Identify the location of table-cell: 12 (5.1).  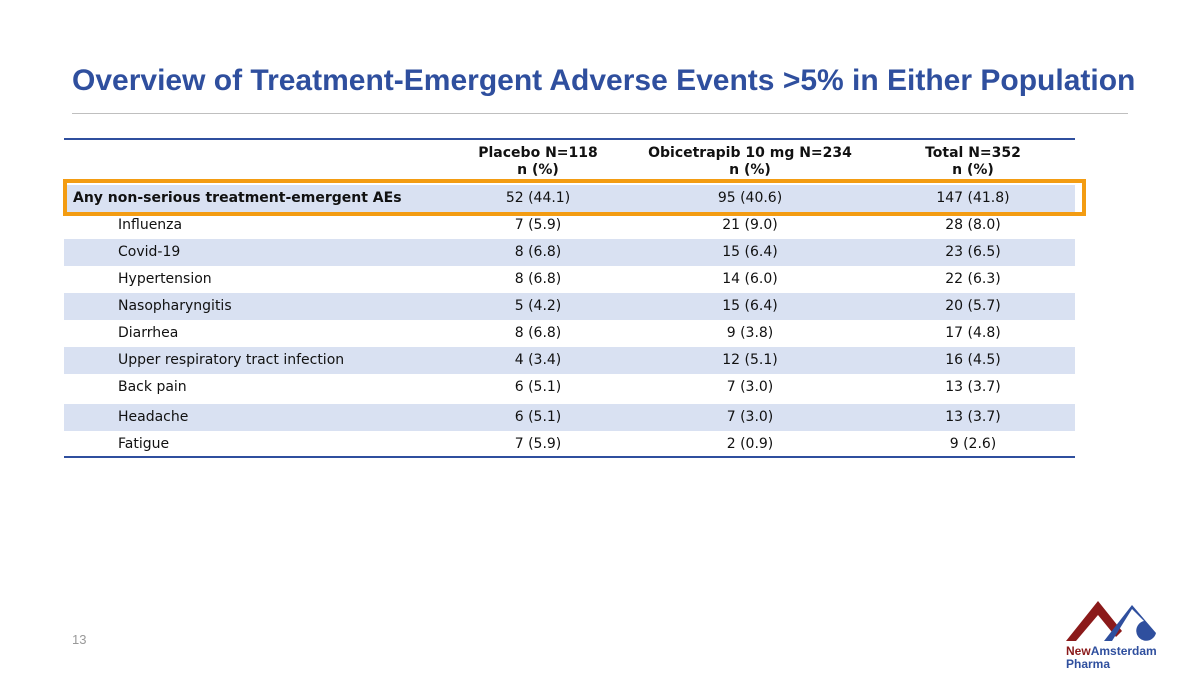
(750, 360).